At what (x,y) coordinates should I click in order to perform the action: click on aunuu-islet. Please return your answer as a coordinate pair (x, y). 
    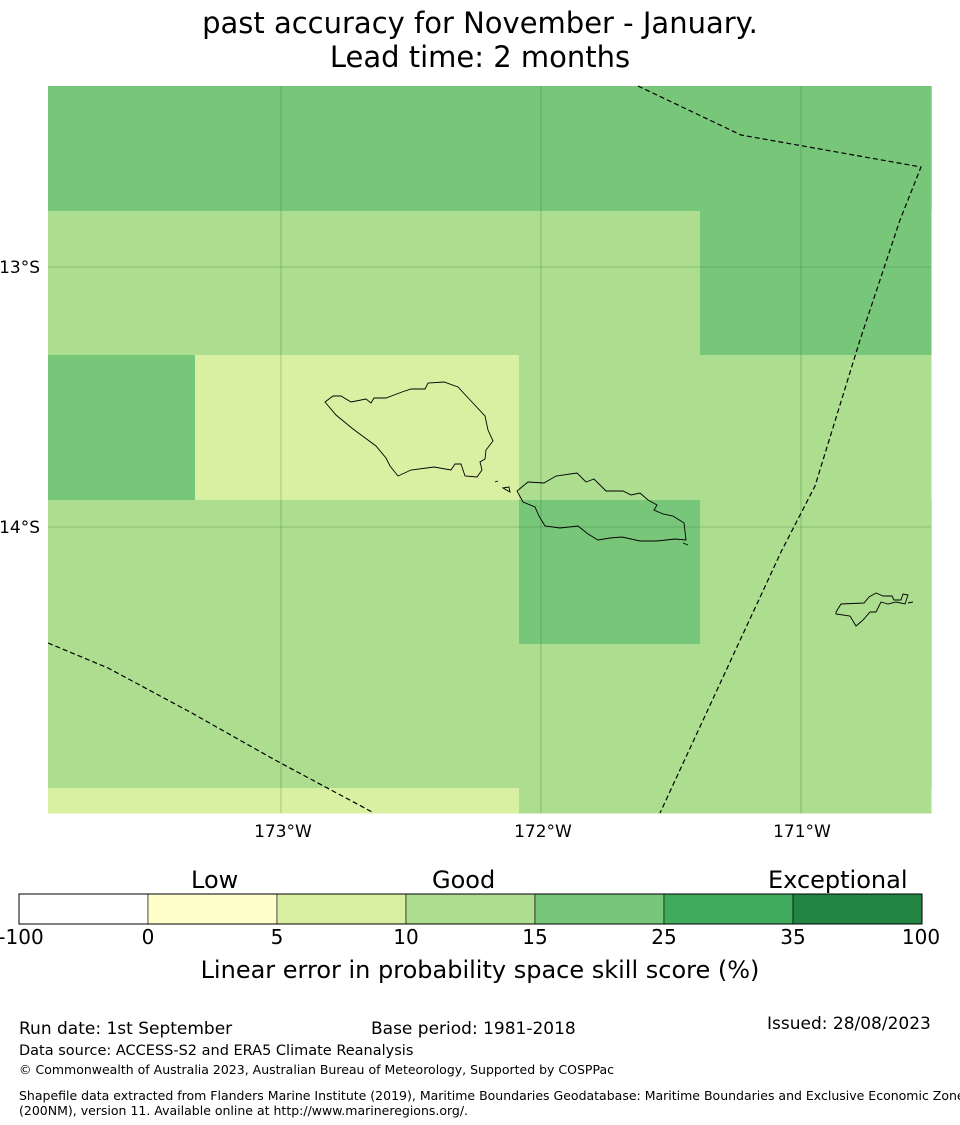
    Looking at the image, I should click on (910, 602).